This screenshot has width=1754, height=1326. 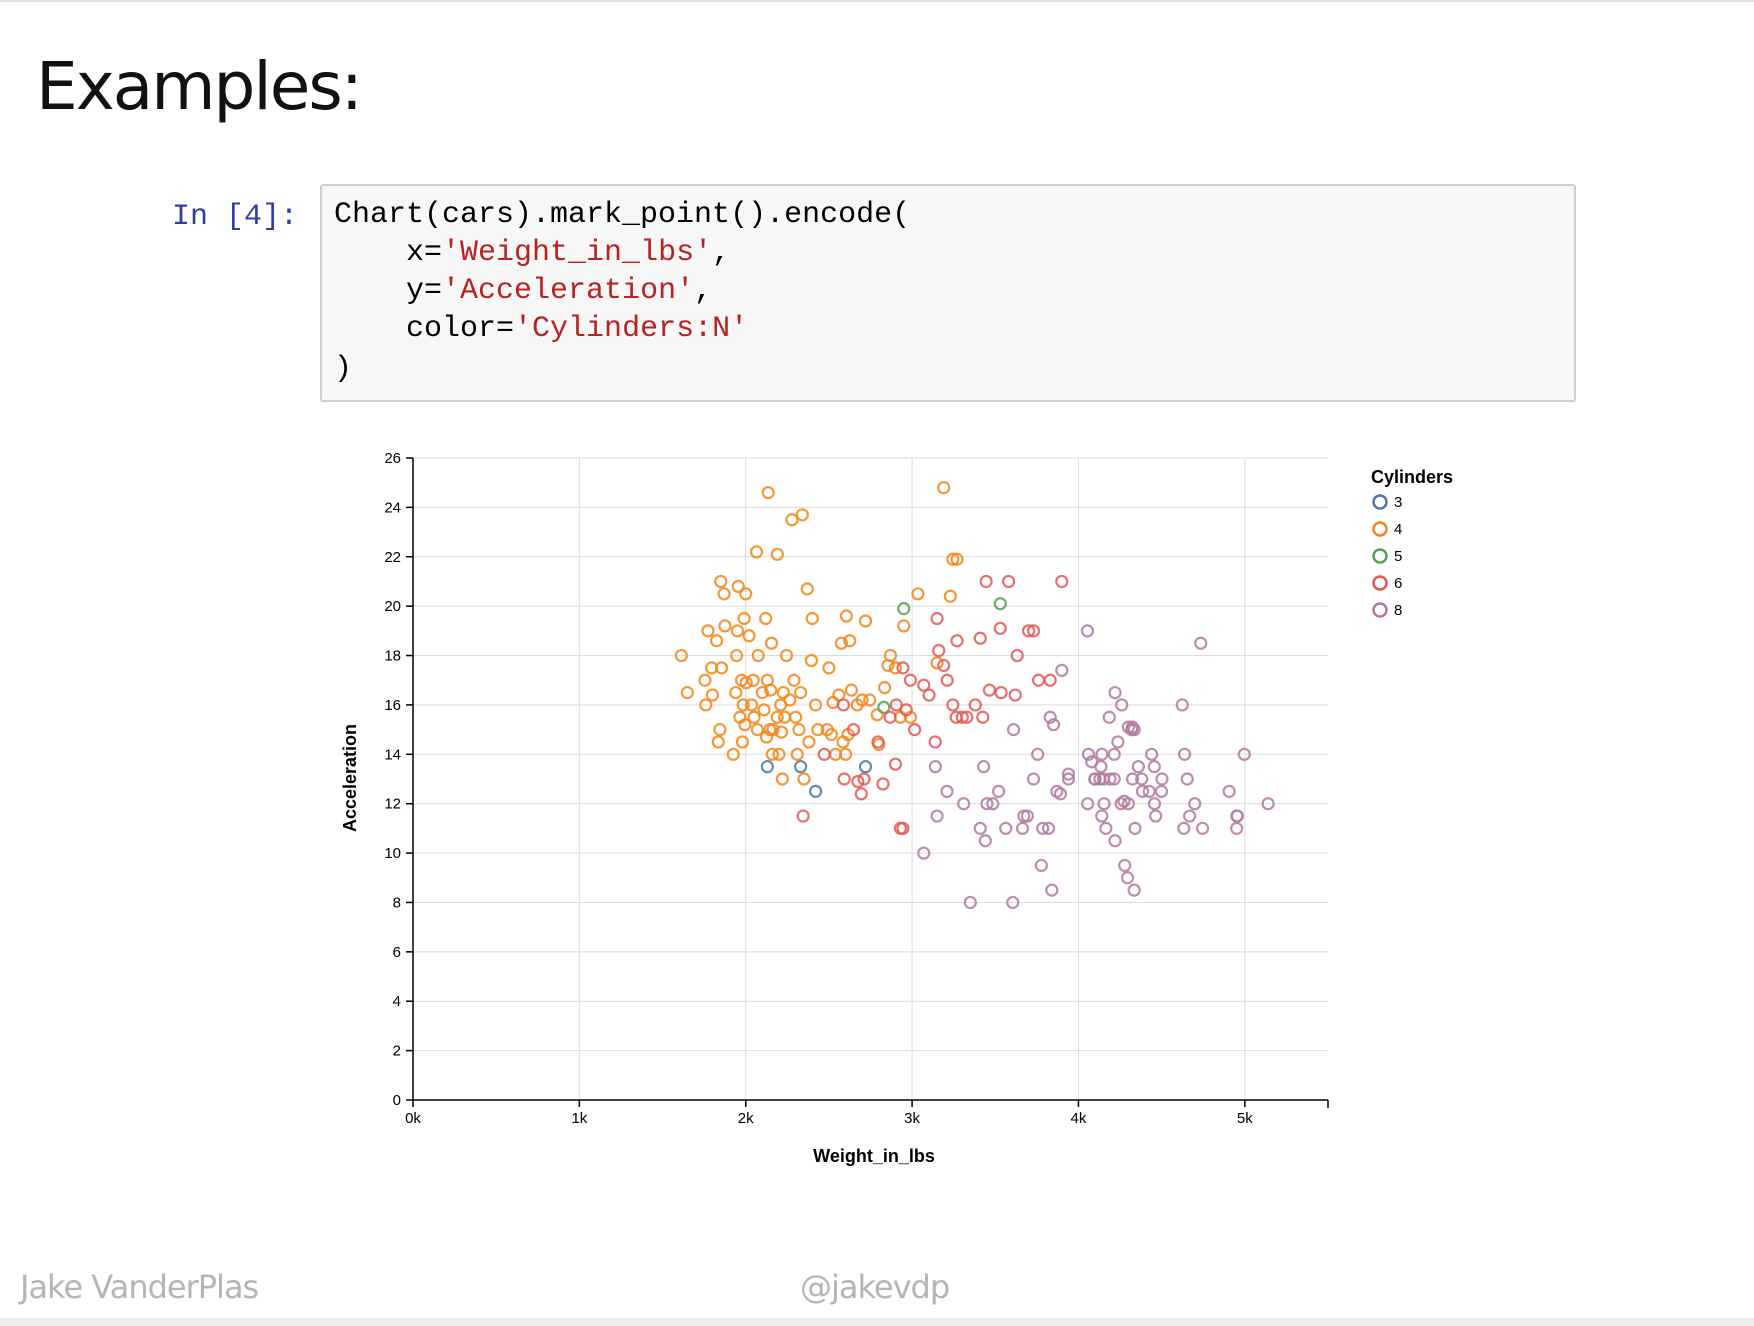 I want to click on code-x-key: x=, so click(x=424, y=253).